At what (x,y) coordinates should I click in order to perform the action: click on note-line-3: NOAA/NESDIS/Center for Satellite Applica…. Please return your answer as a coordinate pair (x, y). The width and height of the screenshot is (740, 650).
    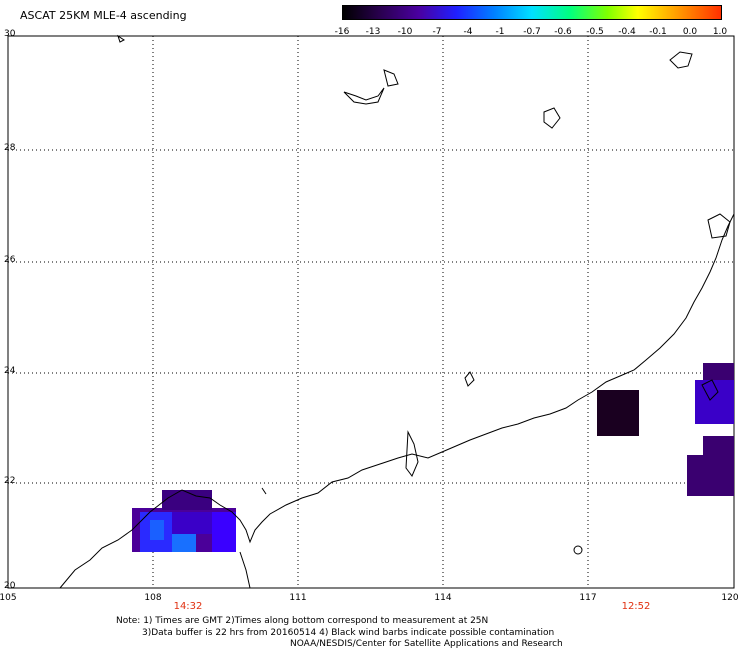
    Looking at the image, I should click on (426, 644).